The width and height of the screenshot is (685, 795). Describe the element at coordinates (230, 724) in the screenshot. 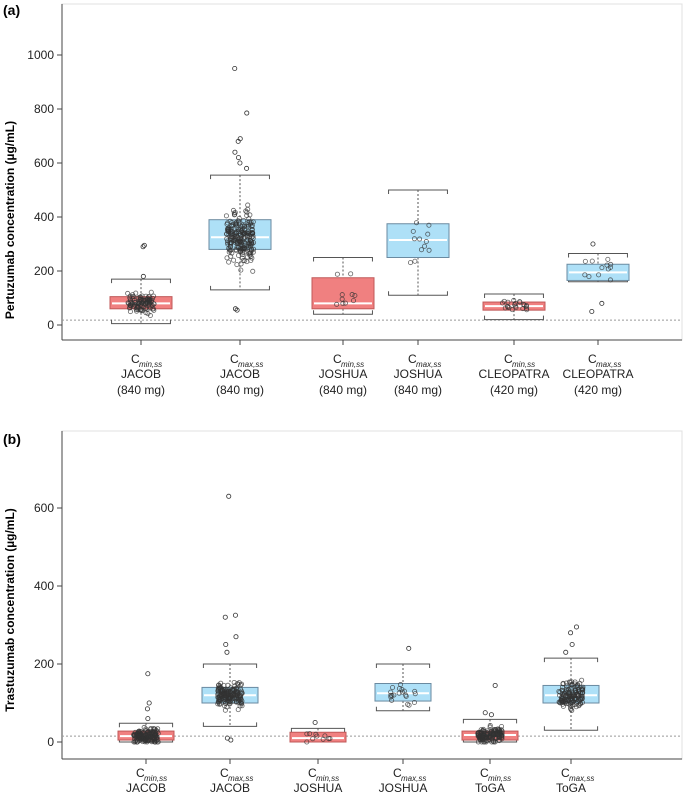

I see `whisker-cap-lower` at that location.